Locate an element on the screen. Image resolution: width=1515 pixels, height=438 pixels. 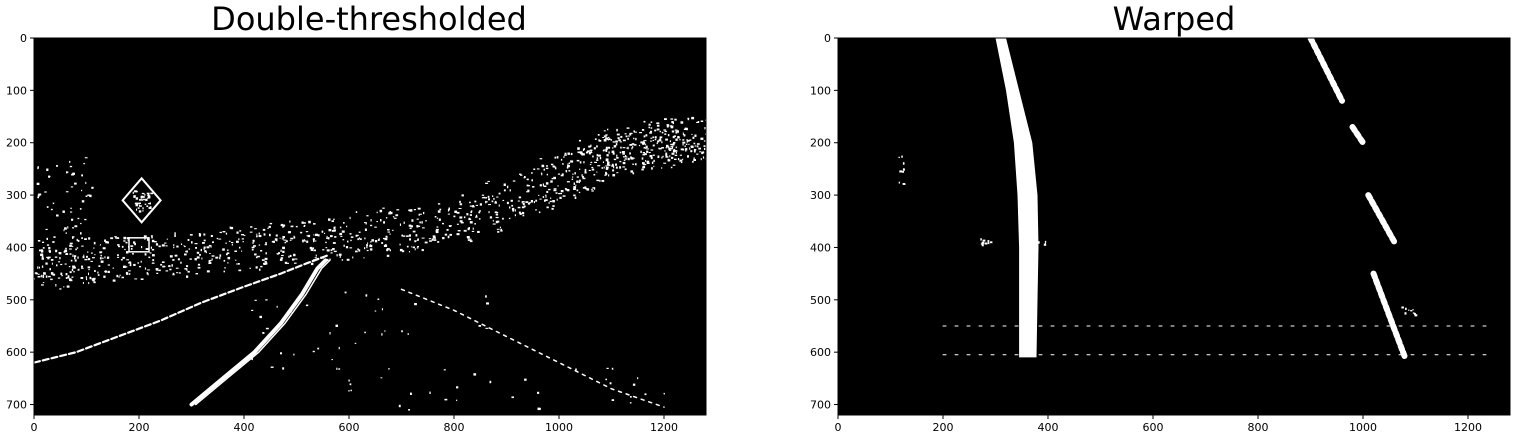
right-lane-line-edge is located at coordinates (262, 332).